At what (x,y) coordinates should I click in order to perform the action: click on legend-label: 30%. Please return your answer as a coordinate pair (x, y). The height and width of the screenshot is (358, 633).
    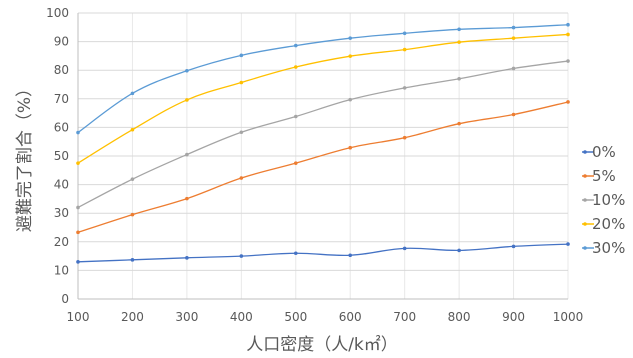
    Looking at the image, I should click on (608, 248).